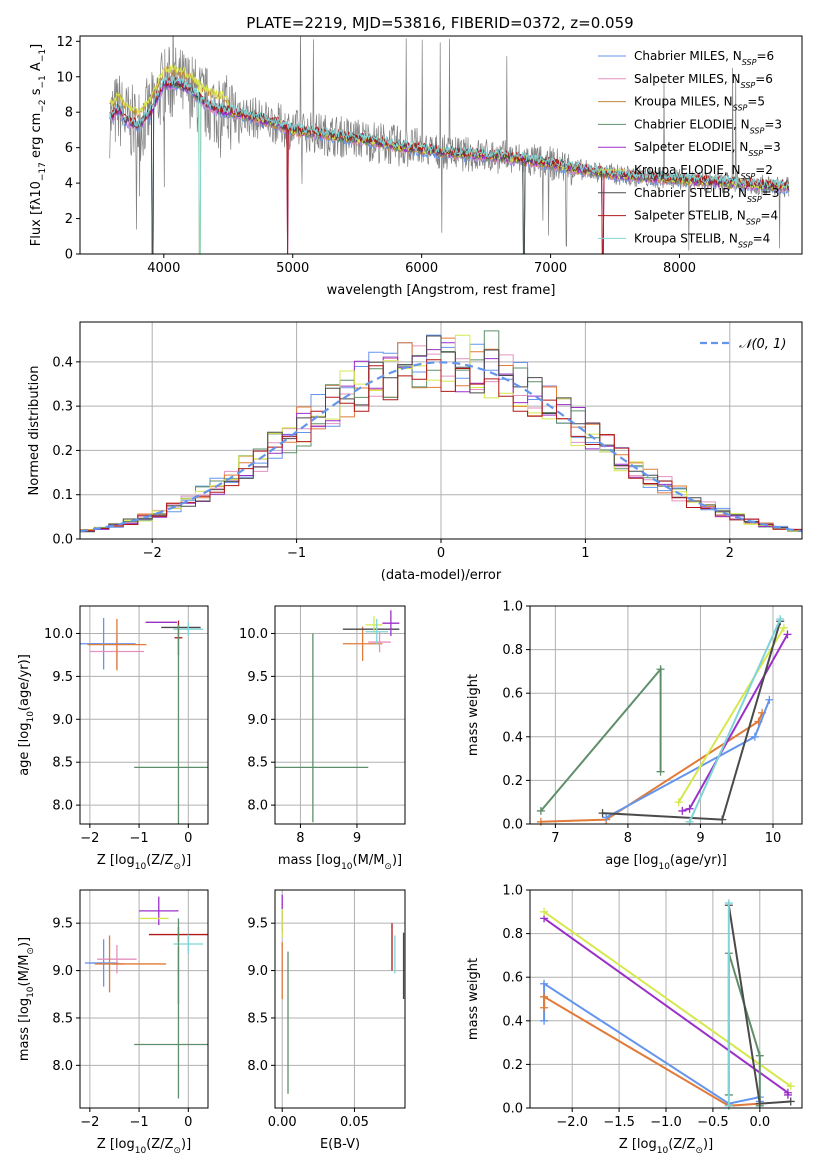 This screenshot has width=819, height=1170. Describe the element at coordinates (64, 77) in the screenshot. I see `y-tick-label: 10` at that location.